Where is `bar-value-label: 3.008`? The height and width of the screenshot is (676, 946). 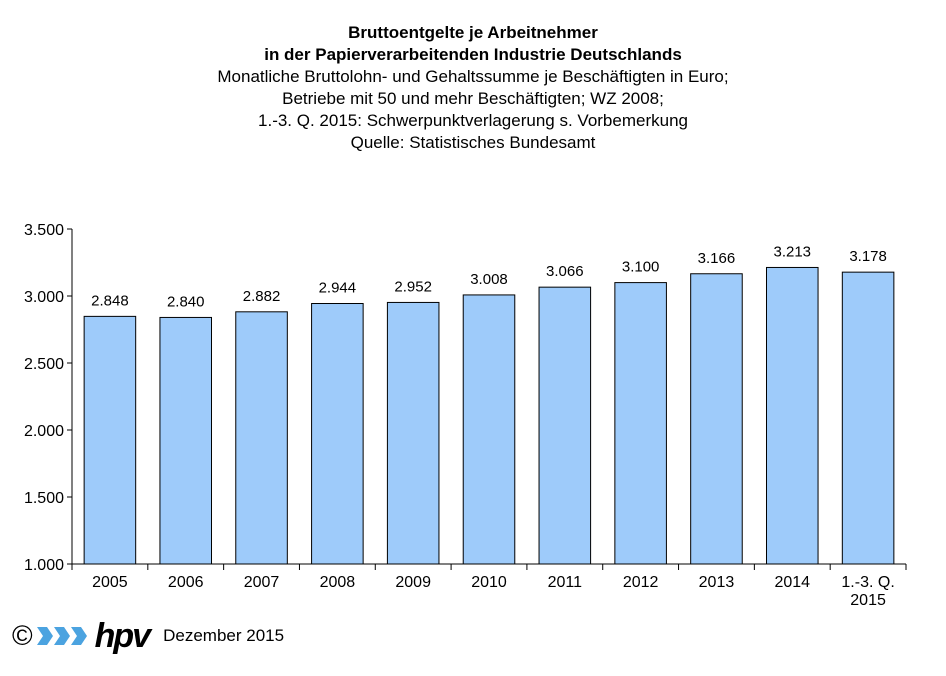 bar-value-label: 3.008 is located at coordinates (489, 279).